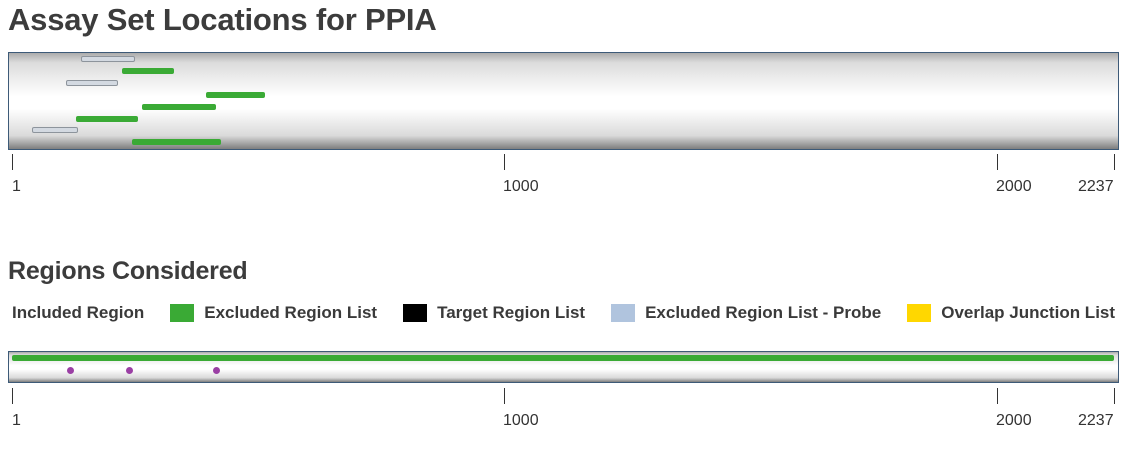 This screenshot has height=455, width=1138. I want to click on included-region-bar, so click(563, 358).